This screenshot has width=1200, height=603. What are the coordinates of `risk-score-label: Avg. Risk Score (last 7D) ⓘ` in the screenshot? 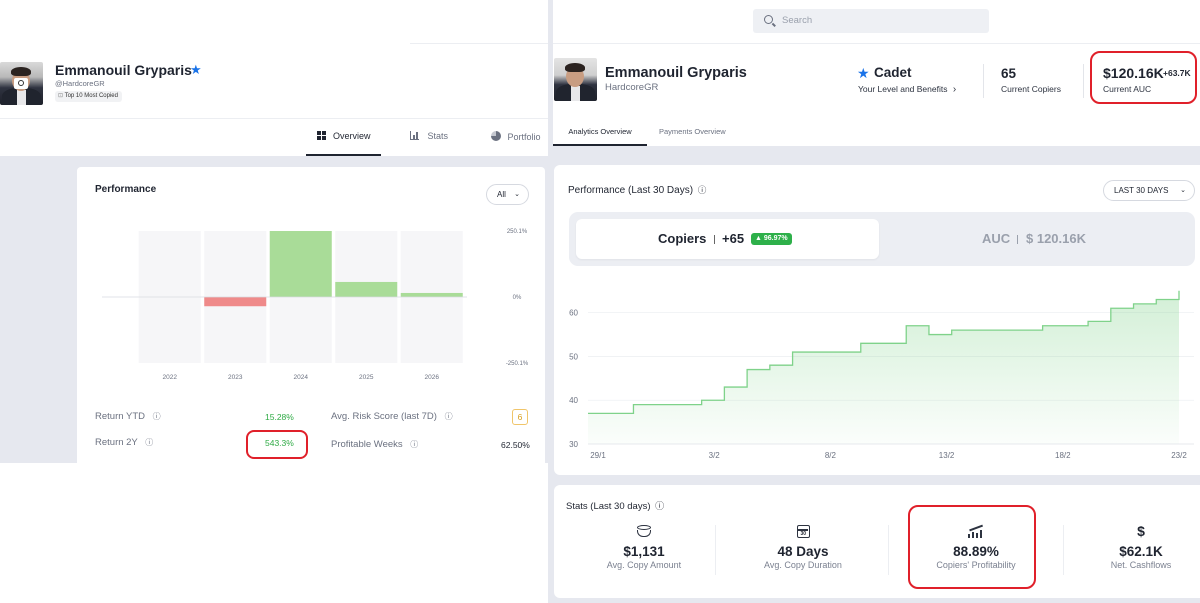 It's located at (392, 416).